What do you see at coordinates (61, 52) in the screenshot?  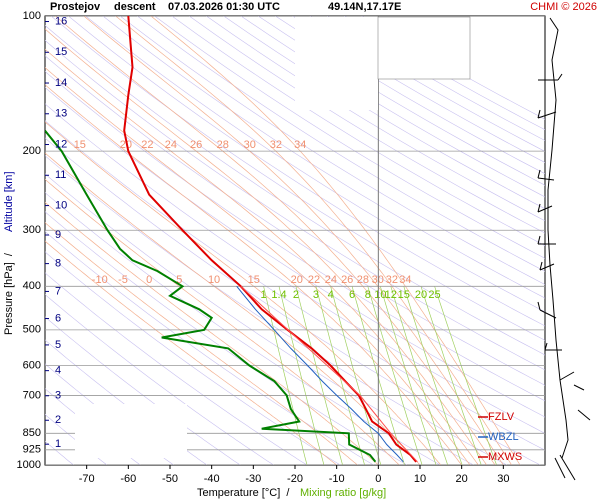 I see `altitude-tick-label: 15` at bounding box center [61, 52].